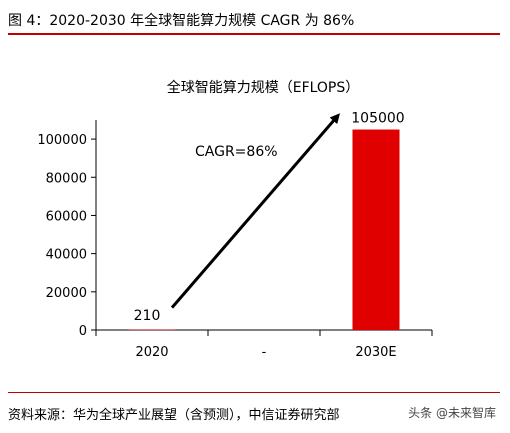 The width and height of the screenshot is (510, 433). I want to click on y-tick-label: 20000, so click(66, 293).